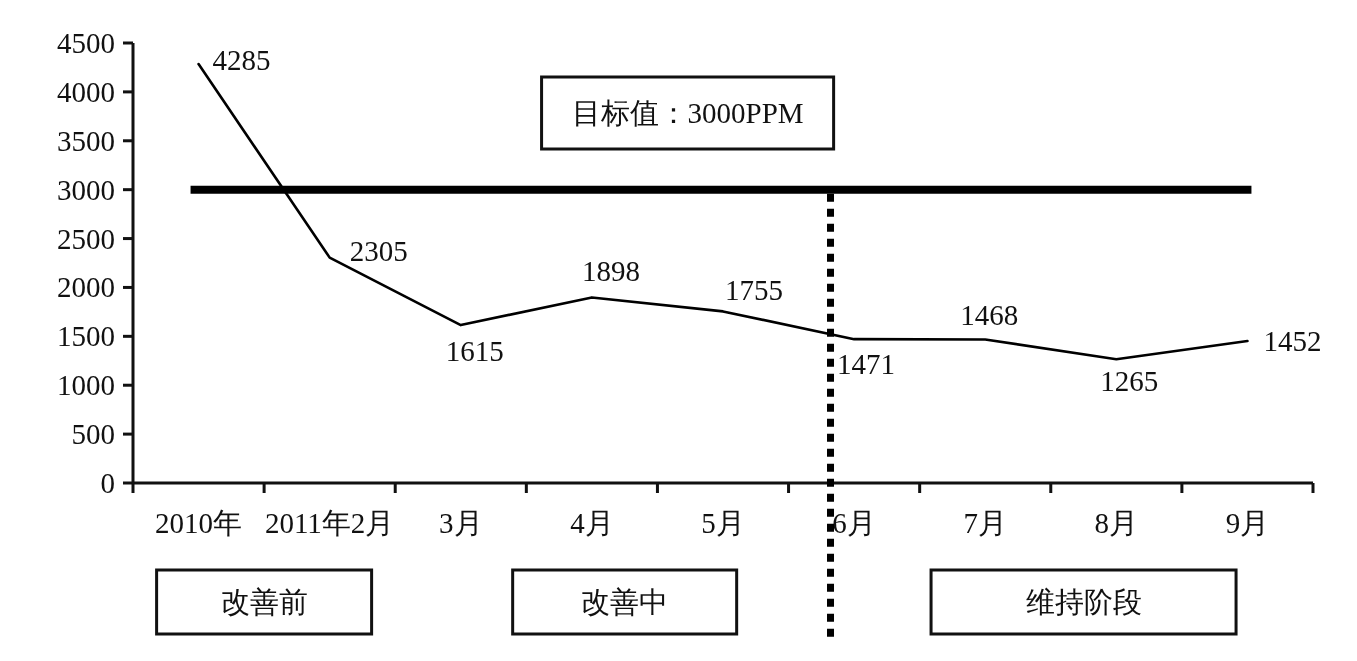 The image size is (1357, 661). Describe the element at coordinates (199, 523) in the screenshot. I see `x-tick-label: 2010年` at that location.